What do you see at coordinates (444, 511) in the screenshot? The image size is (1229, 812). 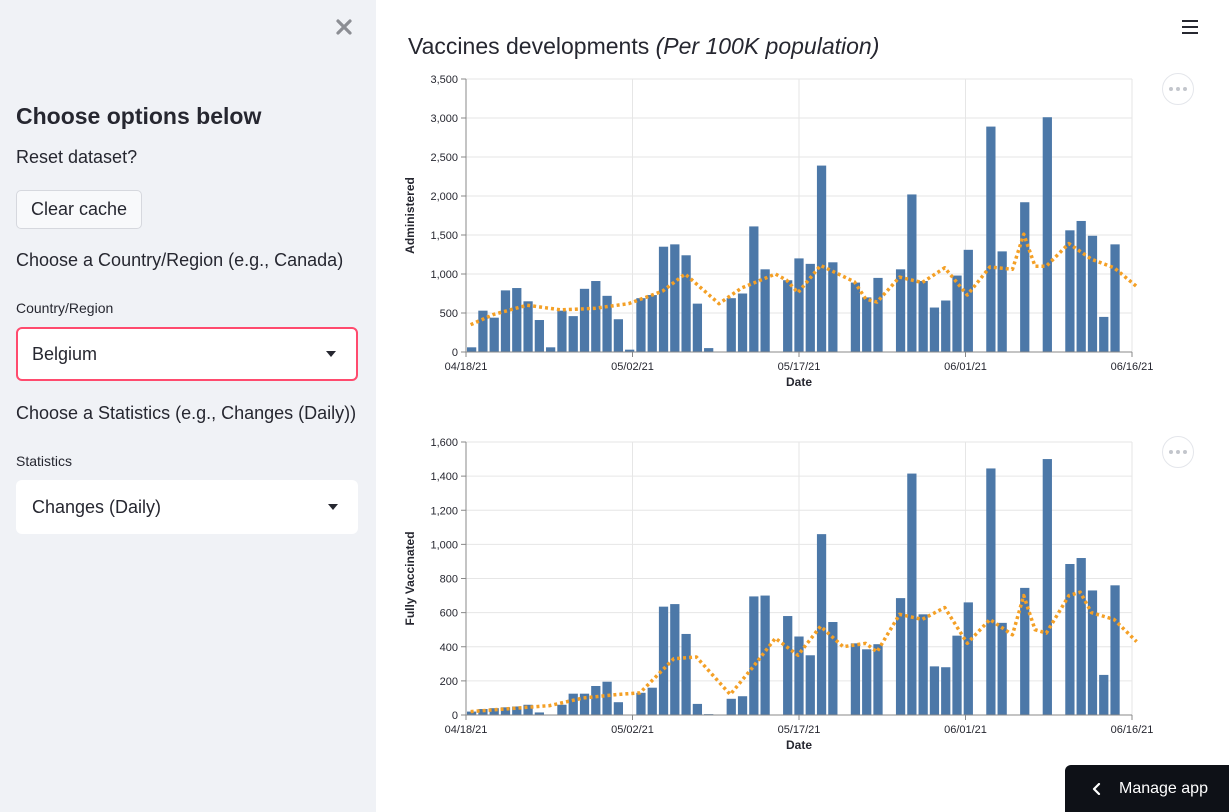 I see `y-tick-label: 1,200` at bounding box center [444, 511].